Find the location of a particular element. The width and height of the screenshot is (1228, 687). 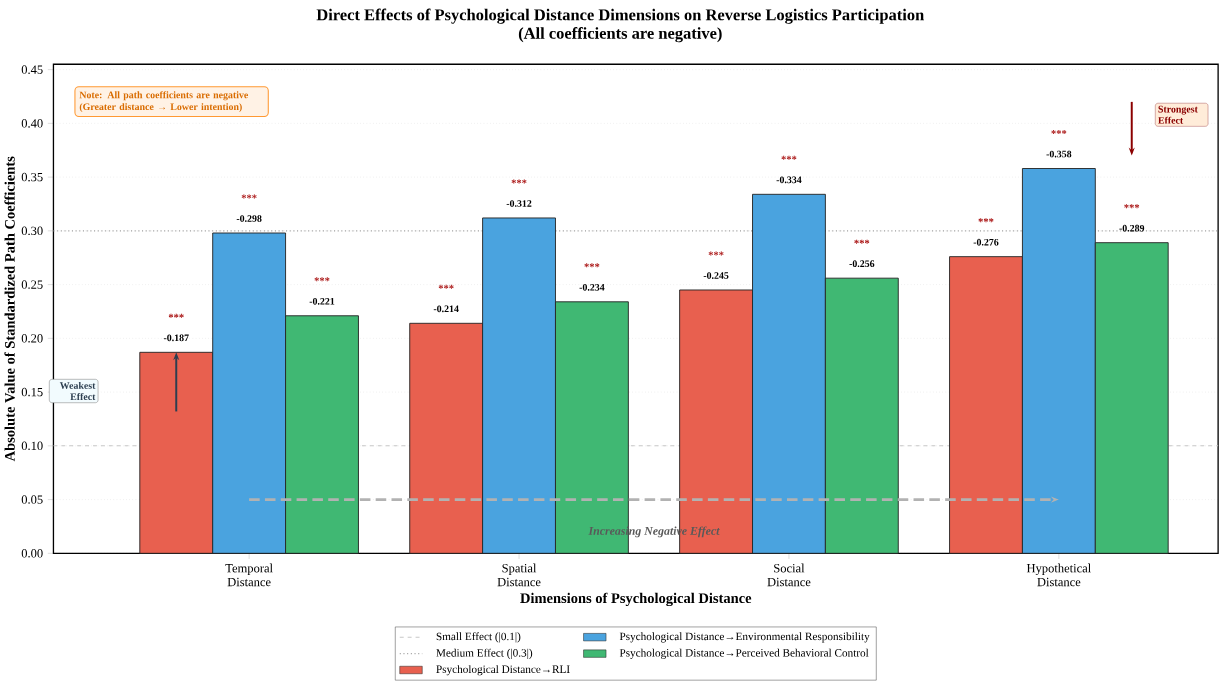

y-tick-label: 0.05 is located at coordinates (32, 499).